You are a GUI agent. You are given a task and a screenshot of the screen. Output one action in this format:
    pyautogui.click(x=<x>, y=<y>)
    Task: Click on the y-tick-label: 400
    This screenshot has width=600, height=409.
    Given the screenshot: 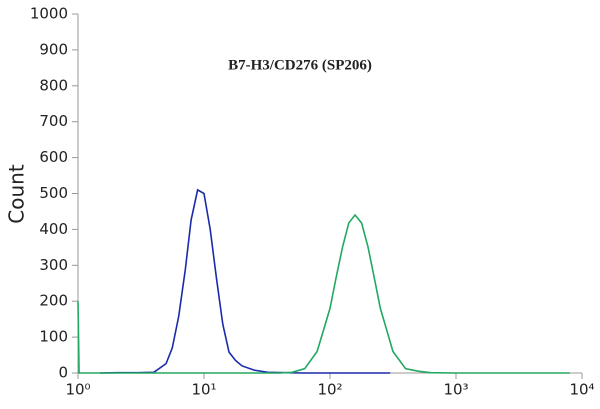 What is the action you would take?
    pyautogui.click(x=53, y=229)
    